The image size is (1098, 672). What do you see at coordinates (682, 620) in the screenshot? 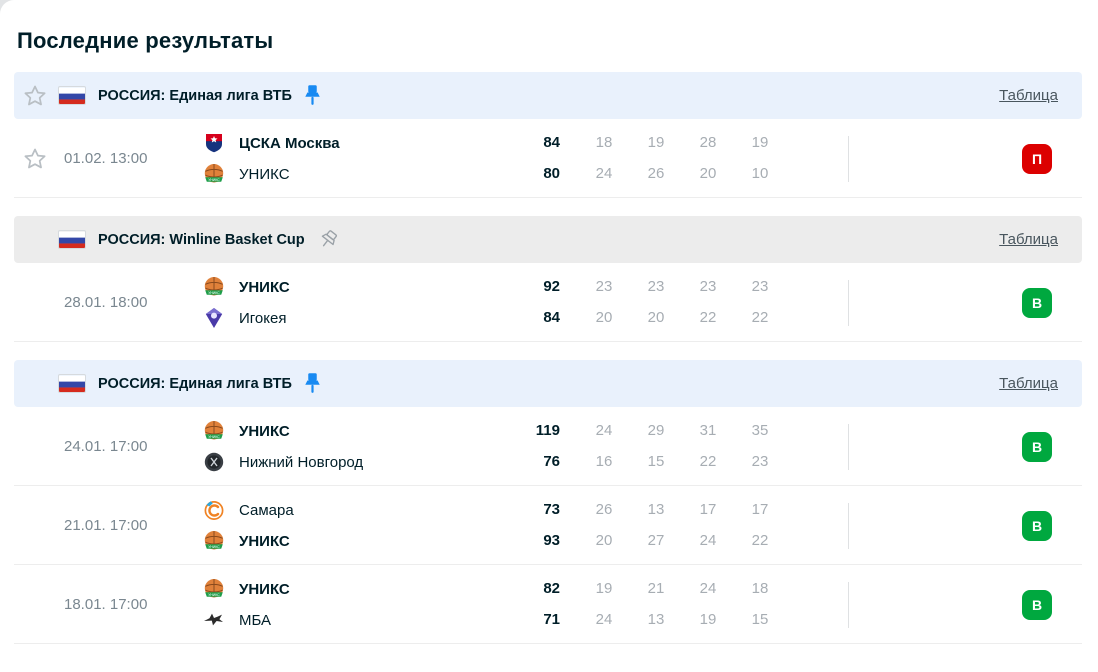
I see `quarter-scores-line: 24 13 19 15` at bounding box center [682, 620].